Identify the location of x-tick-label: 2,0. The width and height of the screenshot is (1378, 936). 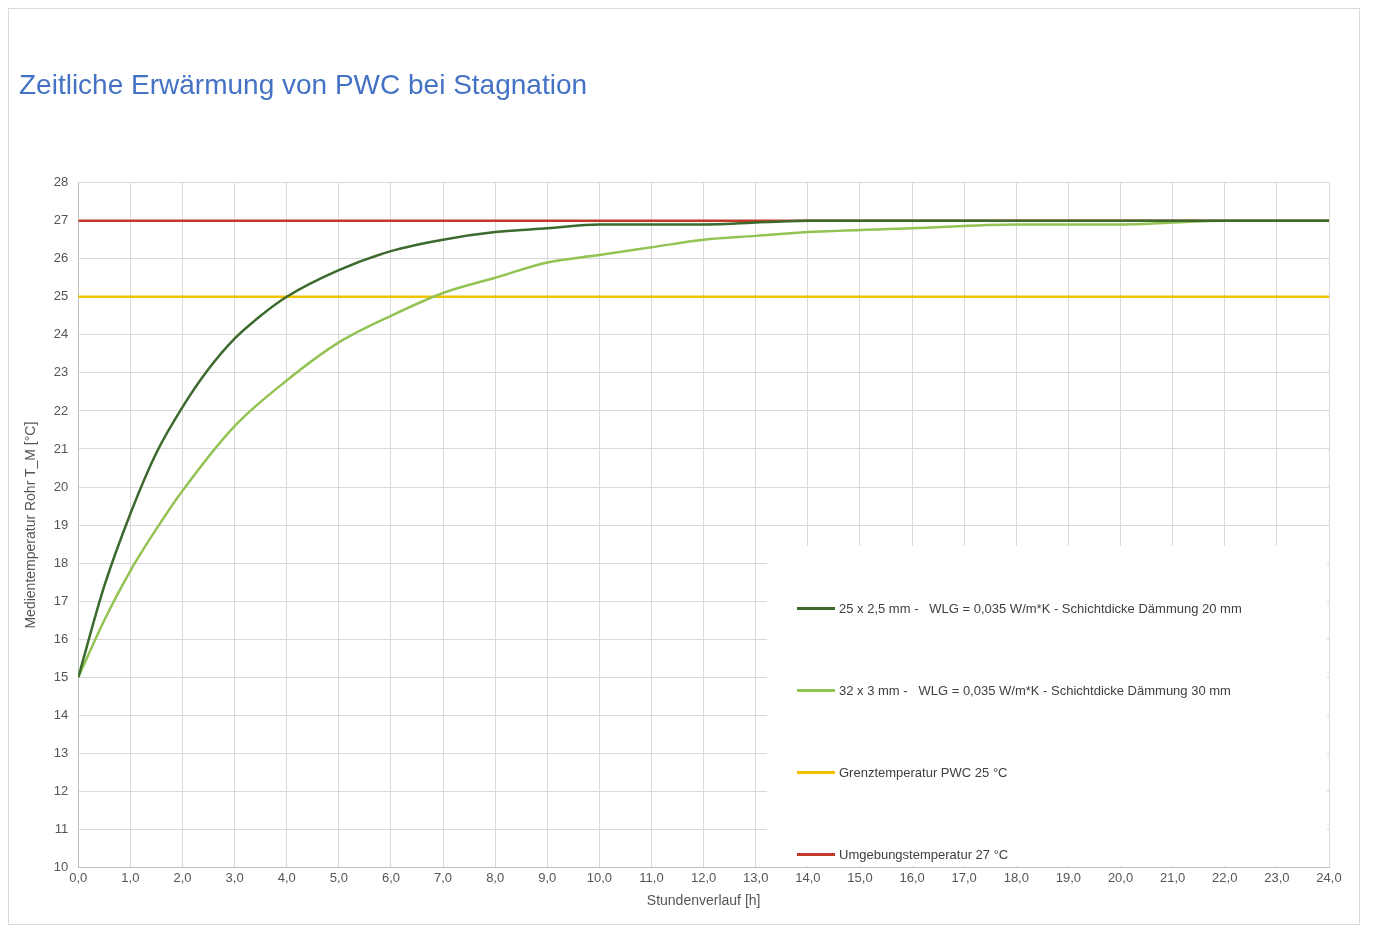
(182, 877).